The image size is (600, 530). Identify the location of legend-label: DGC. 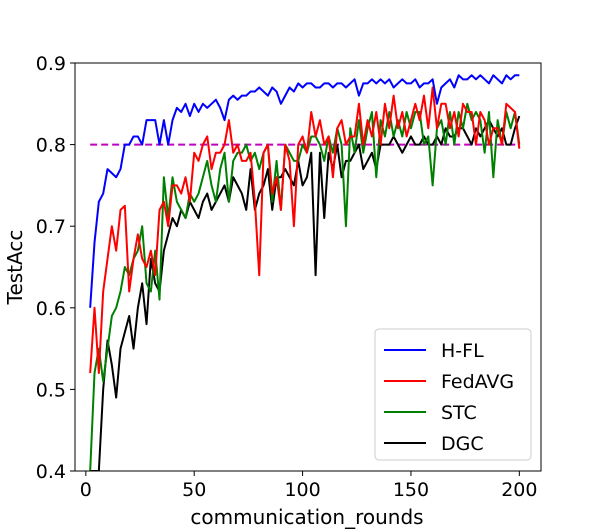
(462, 444).